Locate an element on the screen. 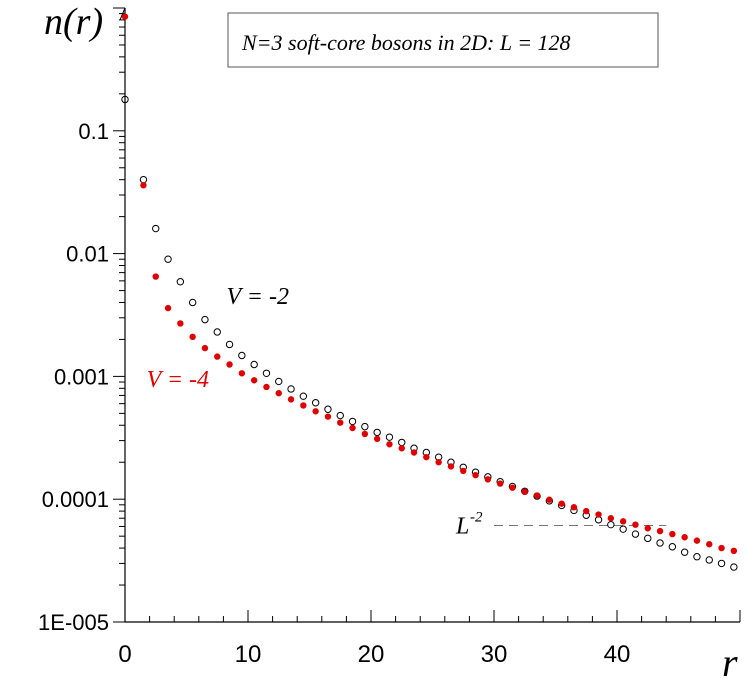 This screenshot has width=748, height=686. x-axis-label: r is located at coordinates (730, 662).